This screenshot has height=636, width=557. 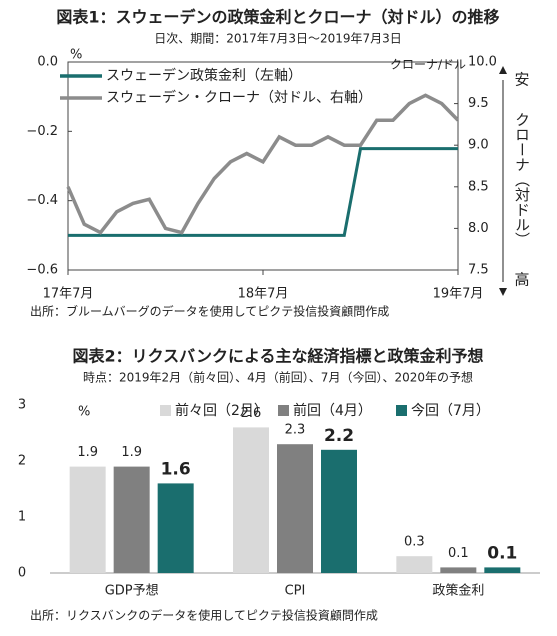 What do you see at coordinates (428, 65) in the screenshot?
I see `y2-unit: クローナ/ドル` at bounding box center [428, 65].